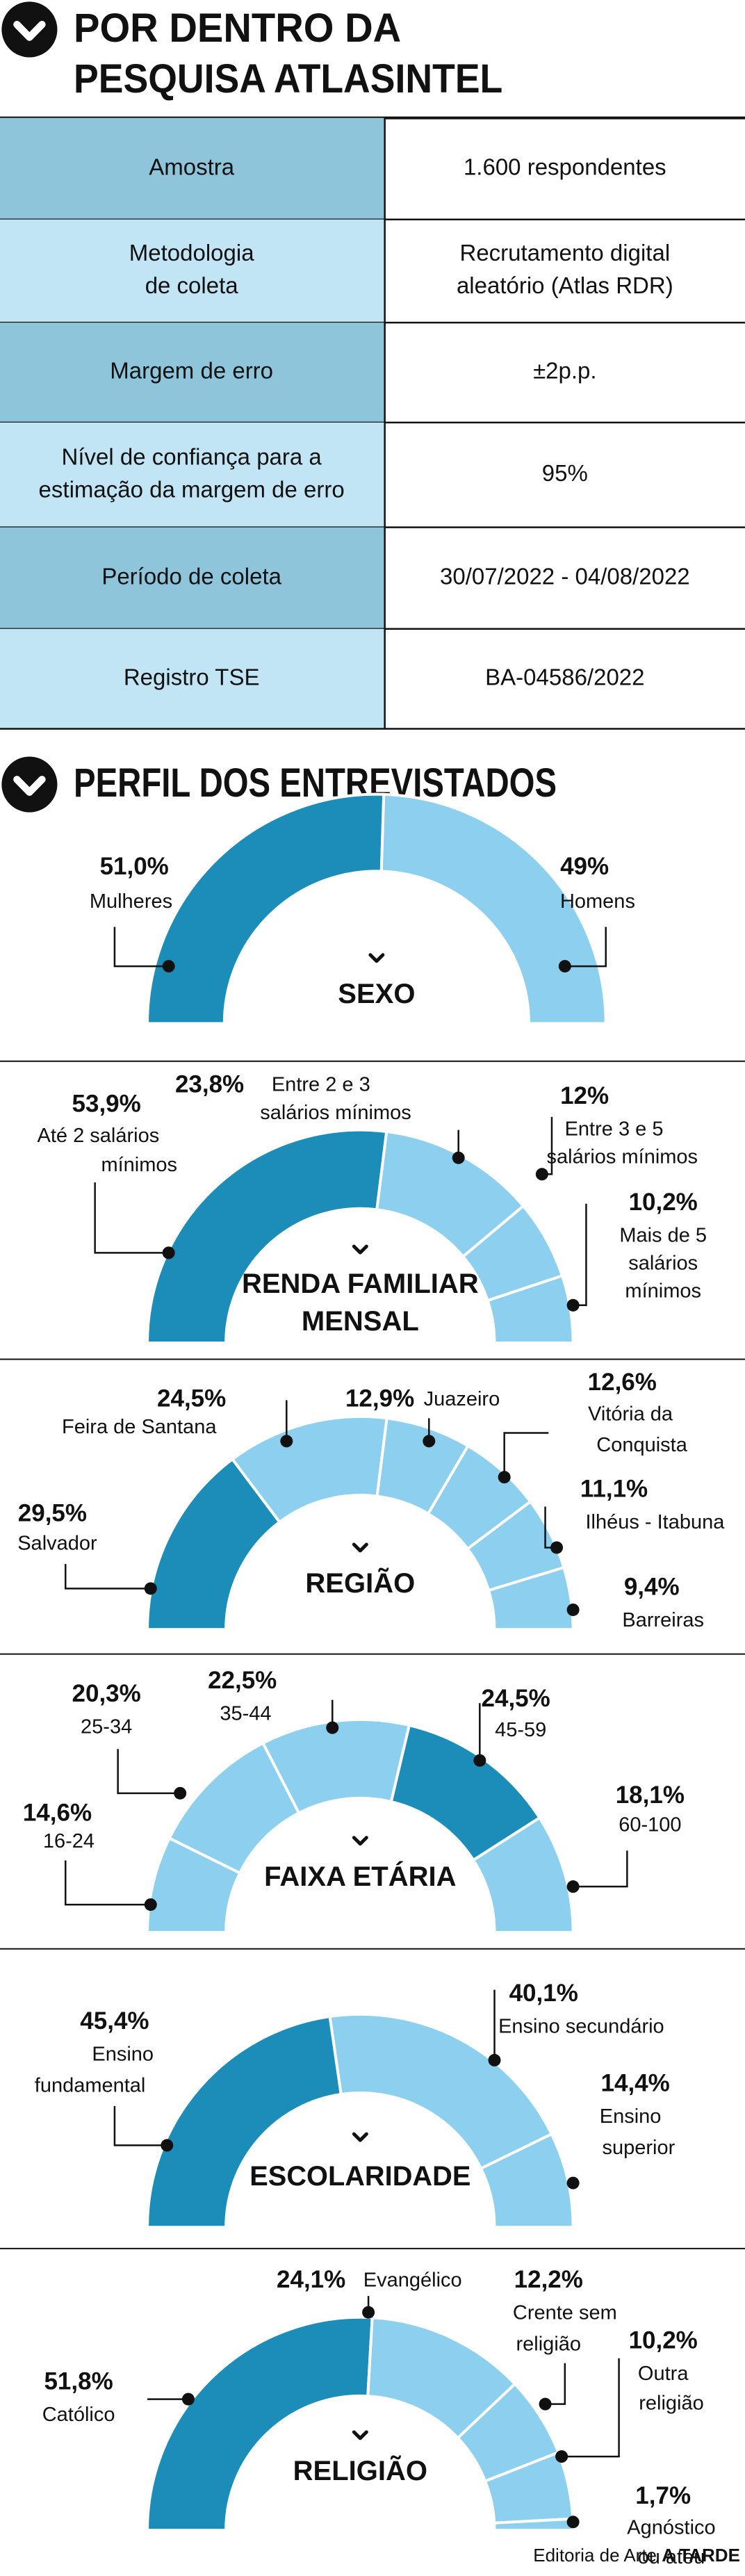 The height and width of the screenshot is (2576, 745). What do you see at coordinates (99, 1136) in the screenshot?
I see `category-label: Até 2 salários` at bounding box center [99, 1136].